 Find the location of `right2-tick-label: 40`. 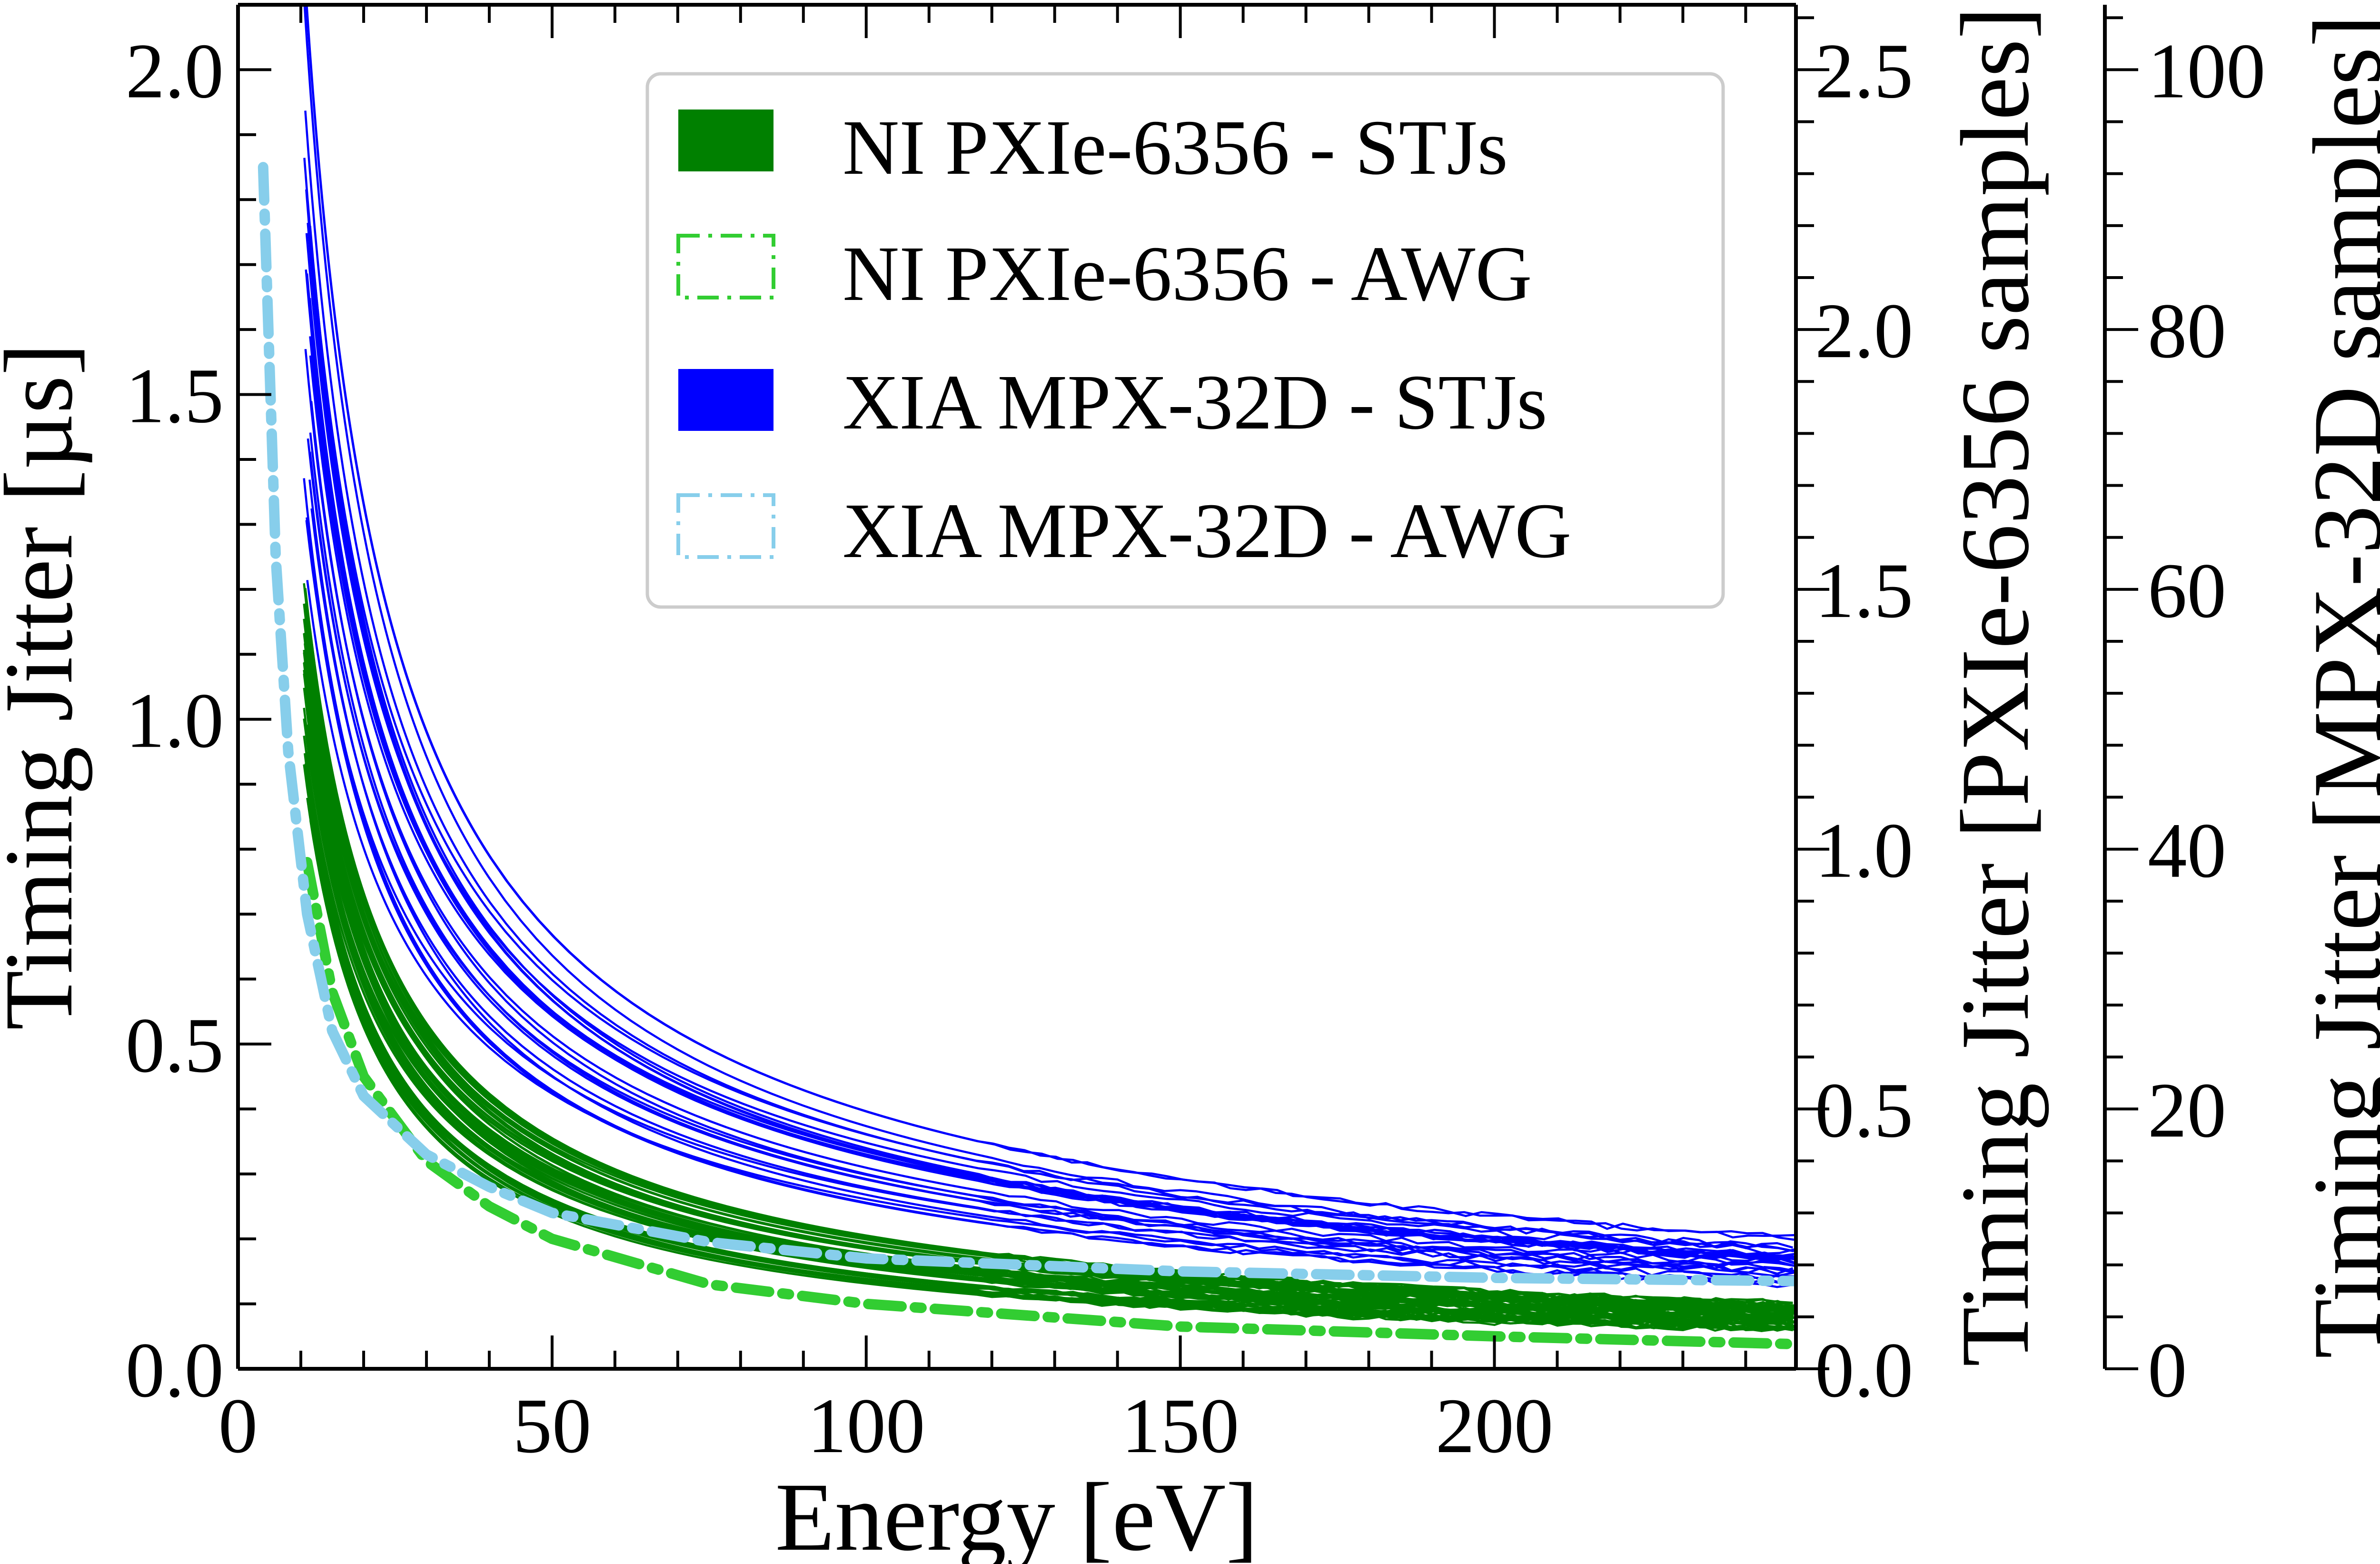

right2-tick-label: 40 is located at coordinates (2187, 850).